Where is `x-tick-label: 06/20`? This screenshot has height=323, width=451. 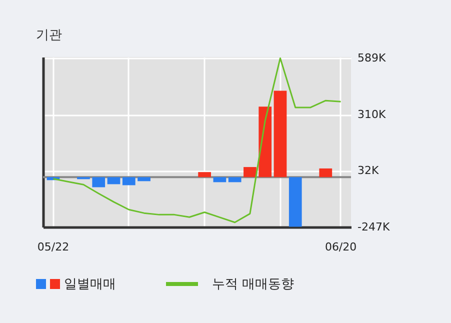
x-tick-label: 06/20 is located at coordinates (340, 247).